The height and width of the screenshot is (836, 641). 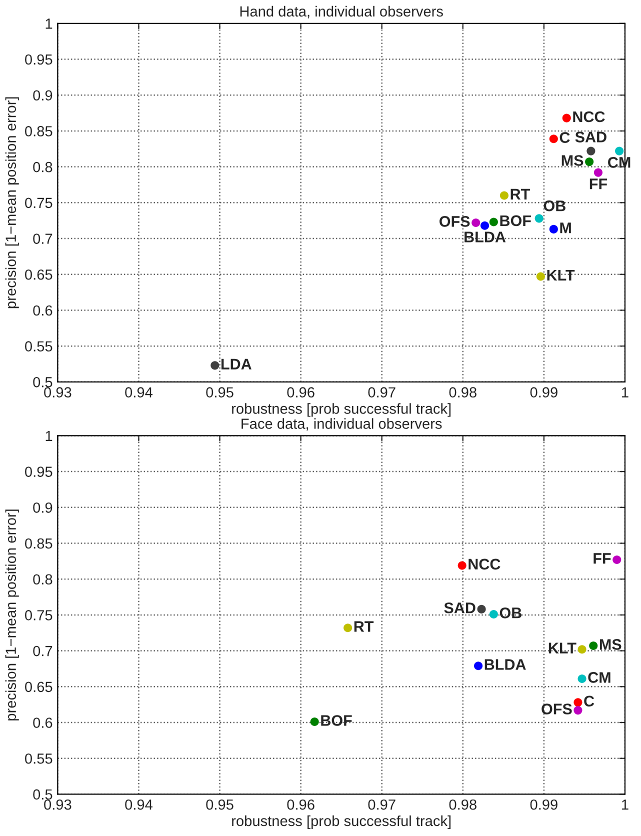 I want to click on chart-title: Face data, individual observers, so click(x=342, y=424).